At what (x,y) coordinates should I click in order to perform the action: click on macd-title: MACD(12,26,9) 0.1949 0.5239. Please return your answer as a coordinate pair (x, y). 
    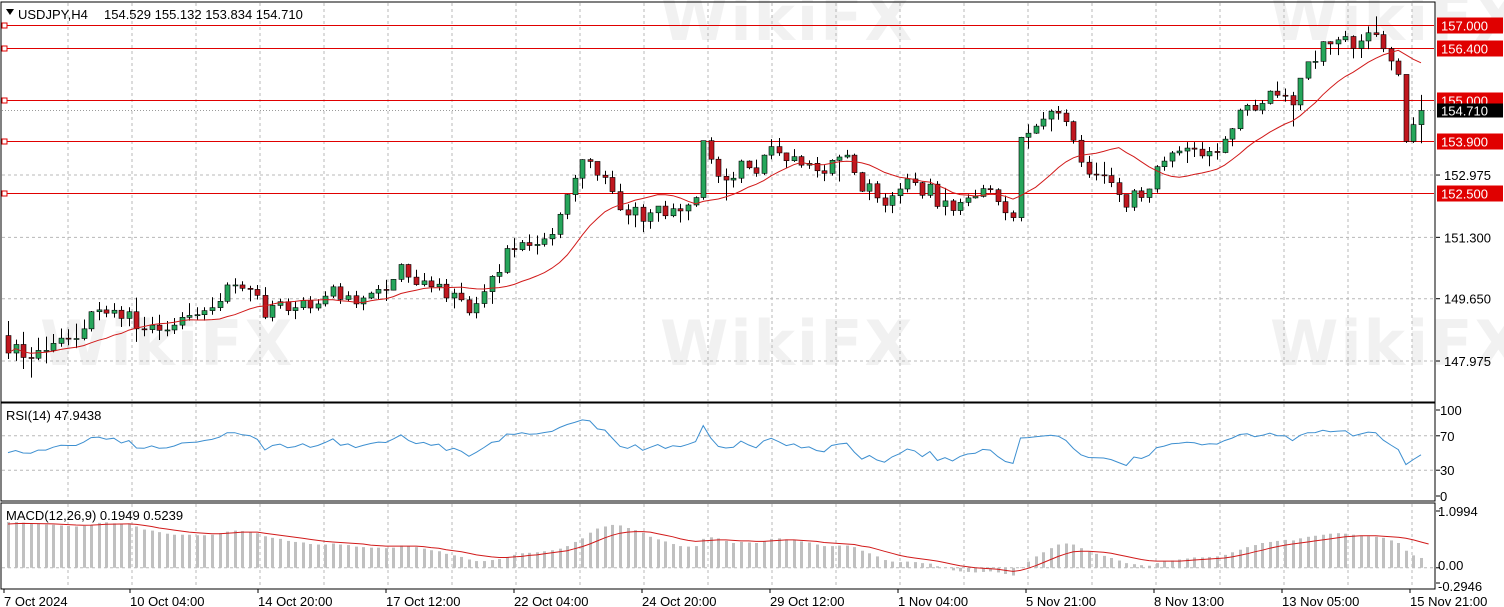
    Looking at the image, I should click on (94, 515).